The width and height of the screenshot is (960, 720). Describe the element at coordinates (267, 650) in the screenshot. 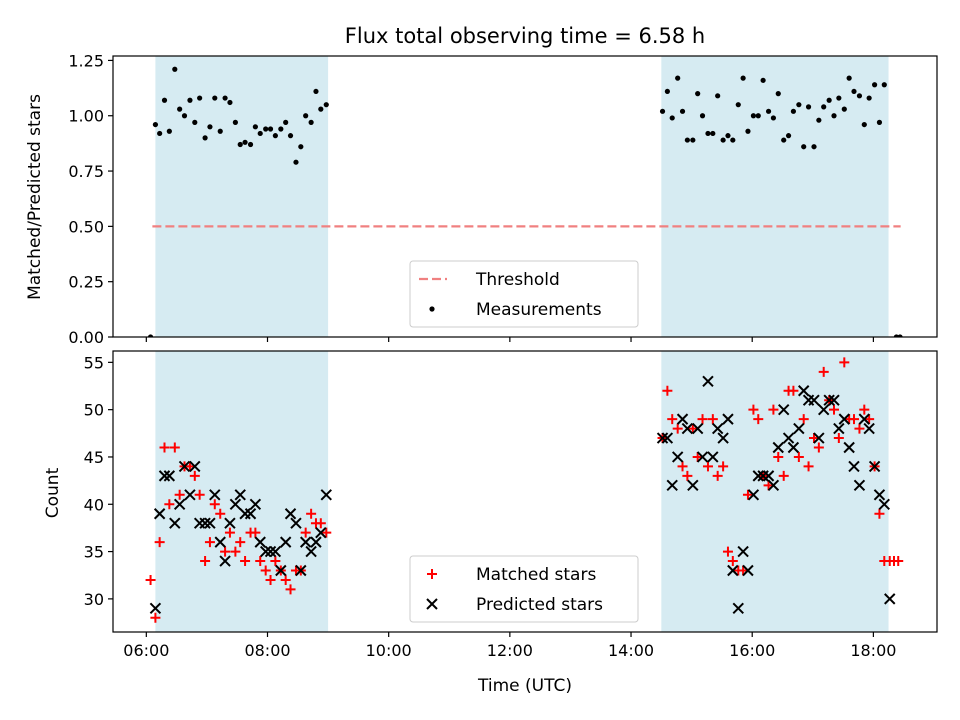

I see `bottom-x-tick-label: 08:00` at that location.